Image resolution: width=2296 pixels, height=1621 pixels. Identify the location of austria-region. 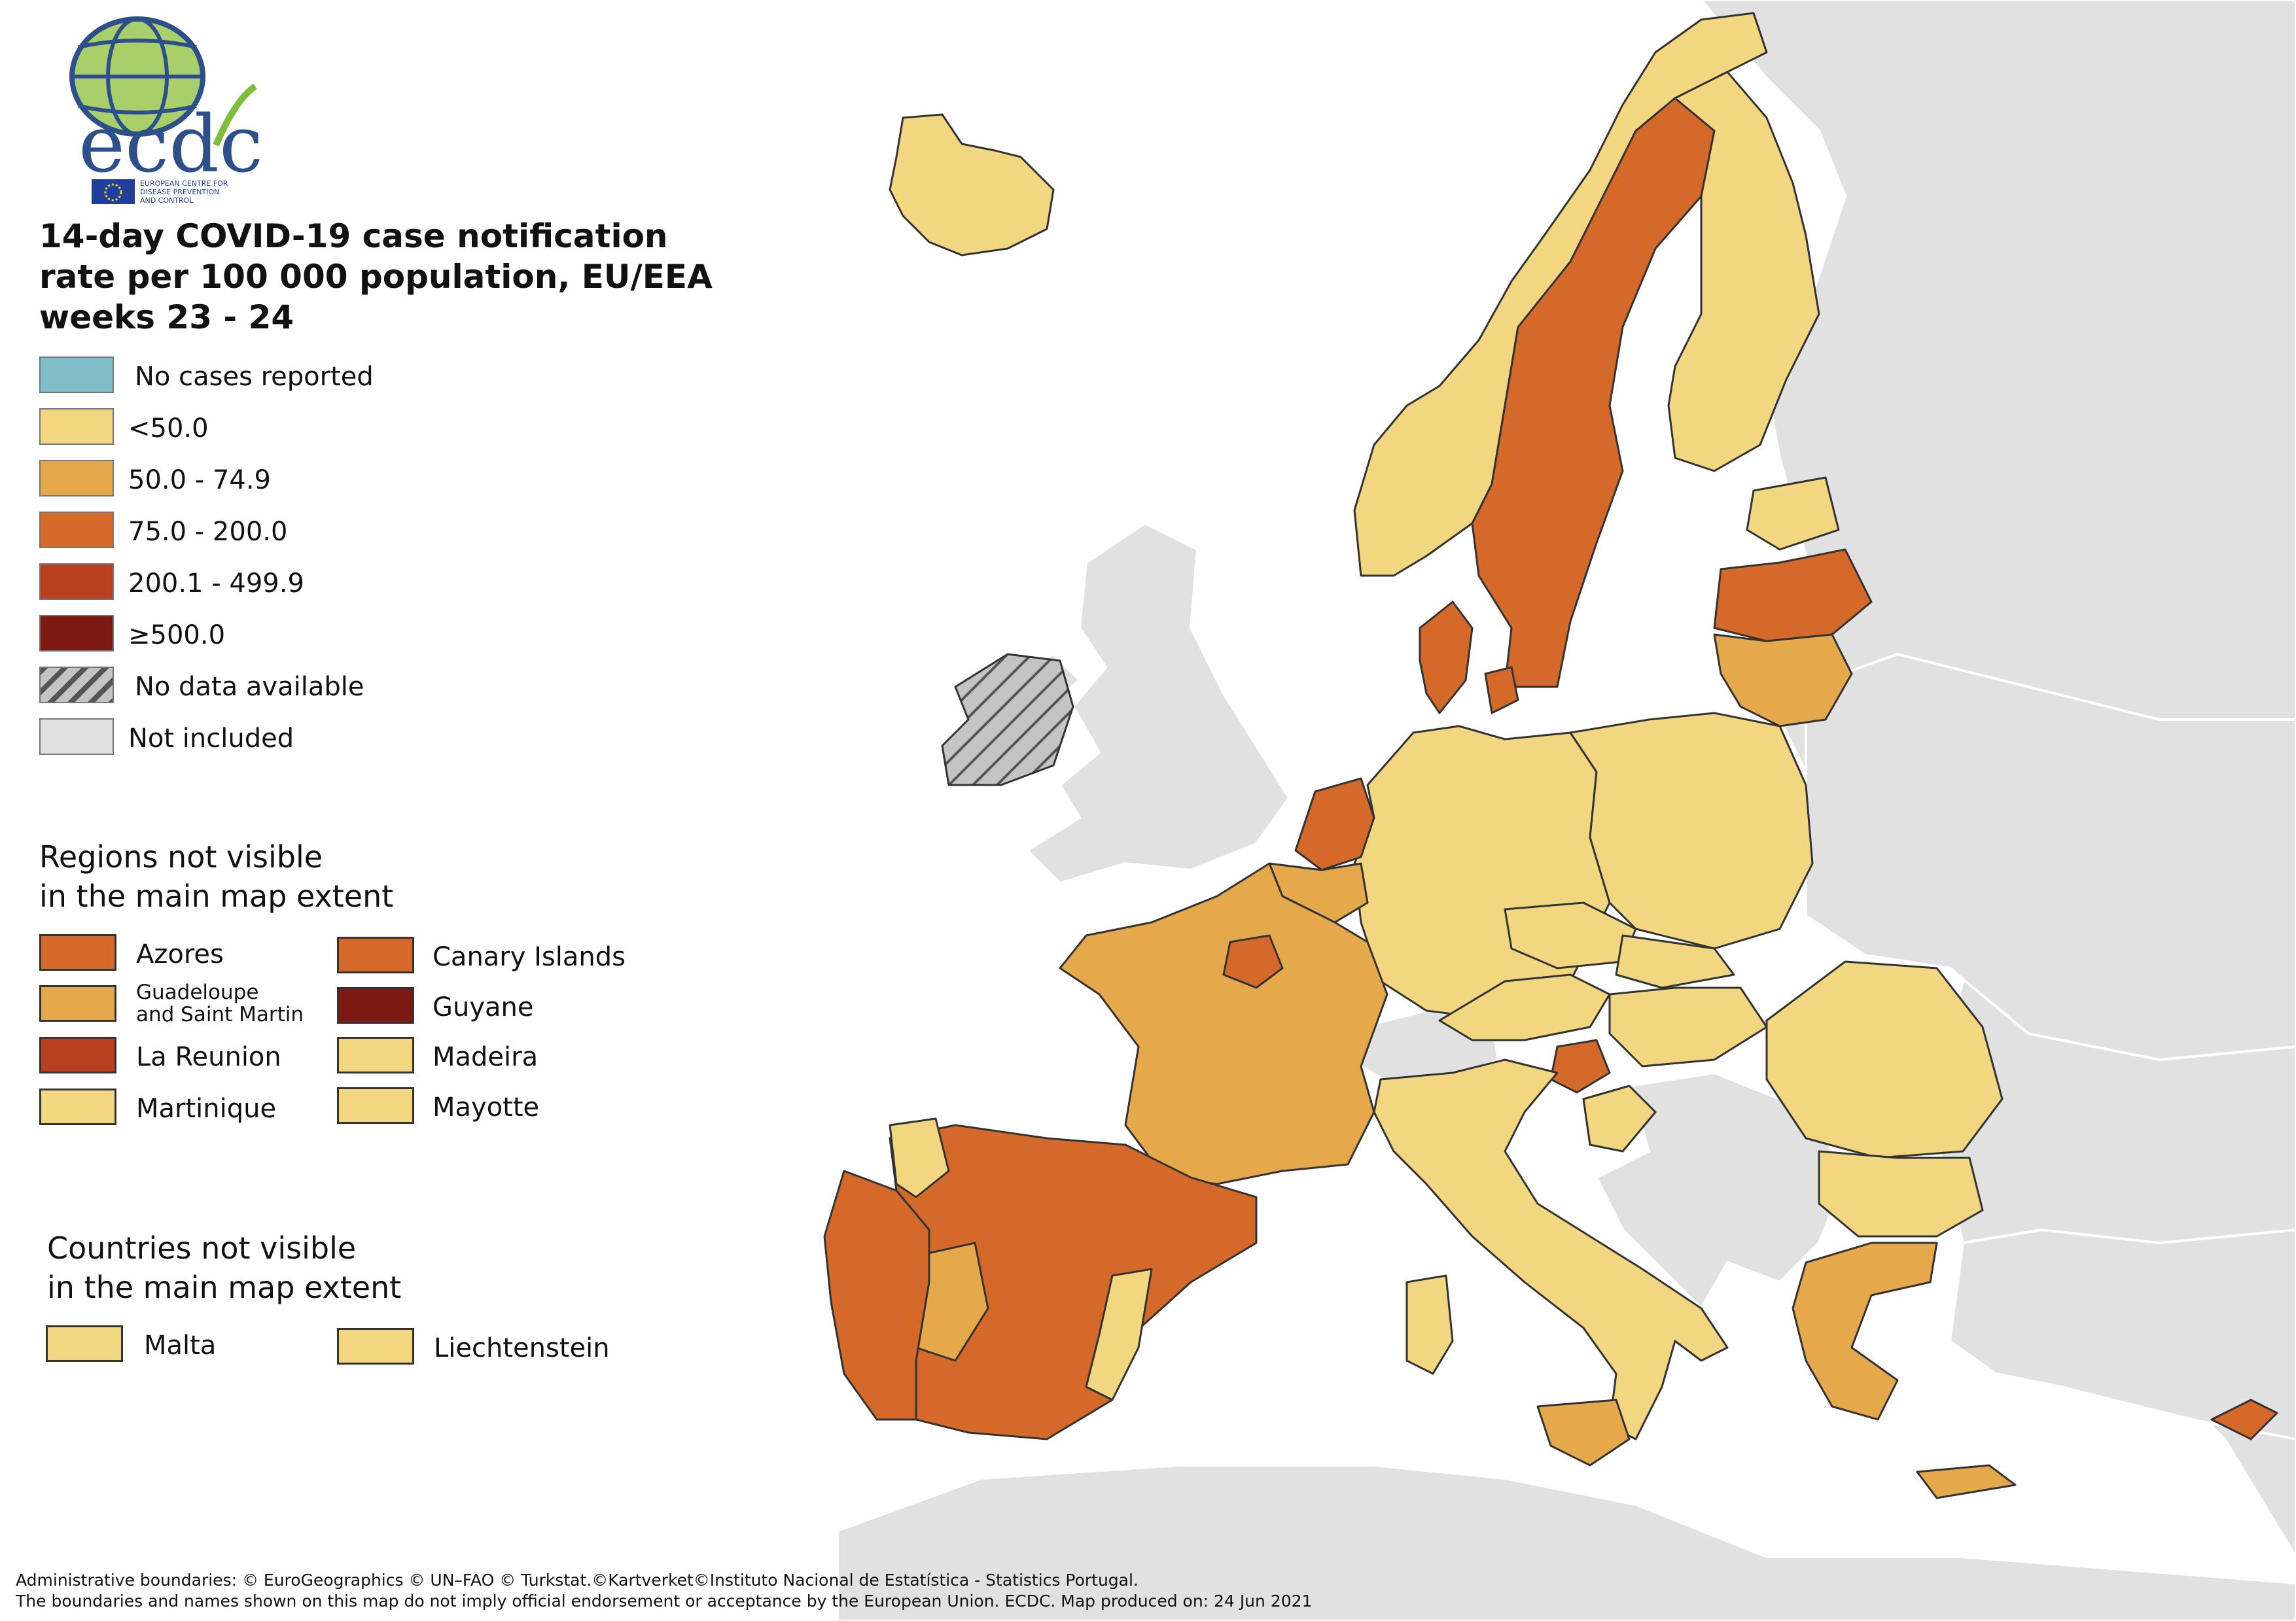
(1525, 1007).